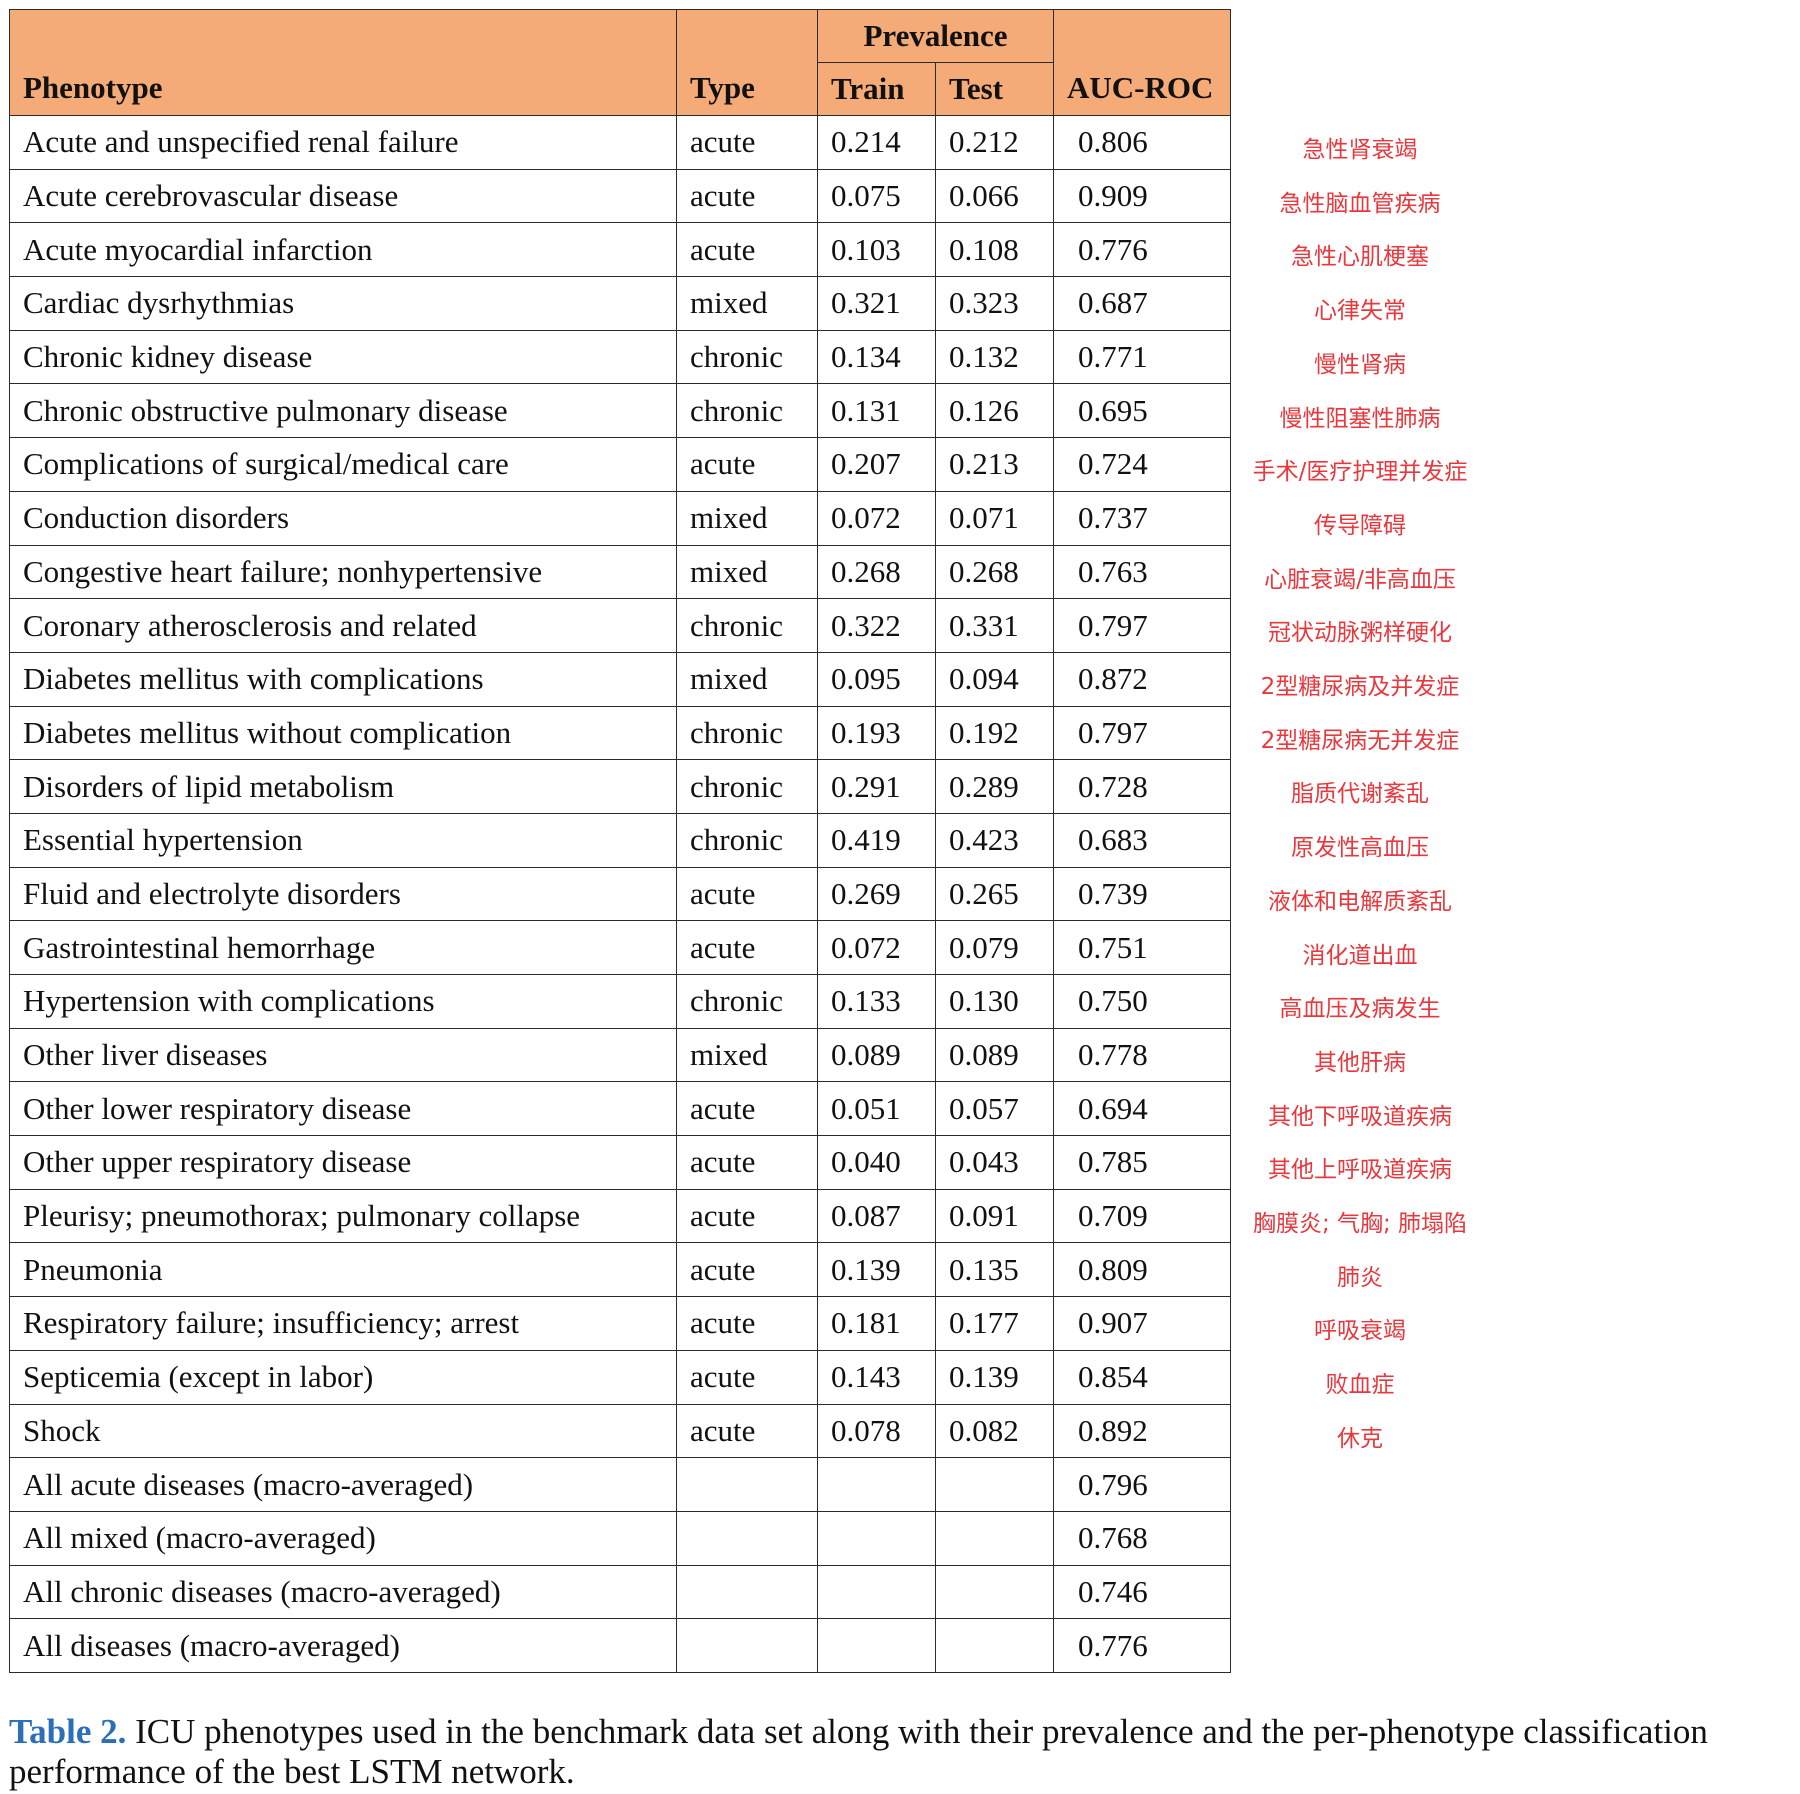  Describe the element at coordinates (1360, 203) in the screenshot. I see `chinese-annotation: 急性脑血管疾病` at that location.